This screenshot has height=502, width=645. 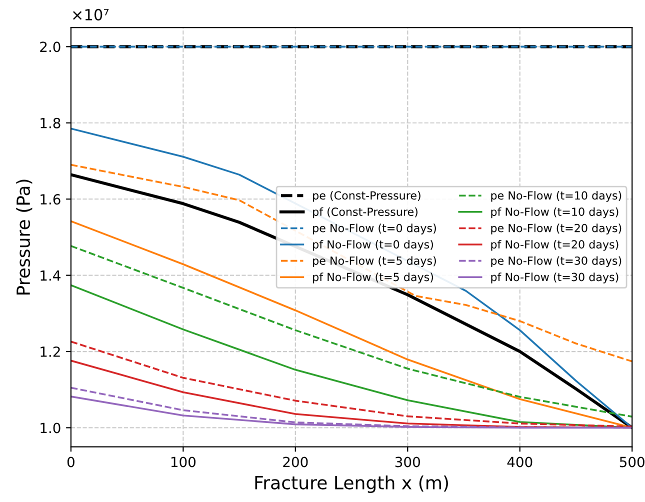 What do you see at coordinates (50, 123) in the screenshot?
I see `y-tick-label: 1.8` at bounding box center [50, 123].